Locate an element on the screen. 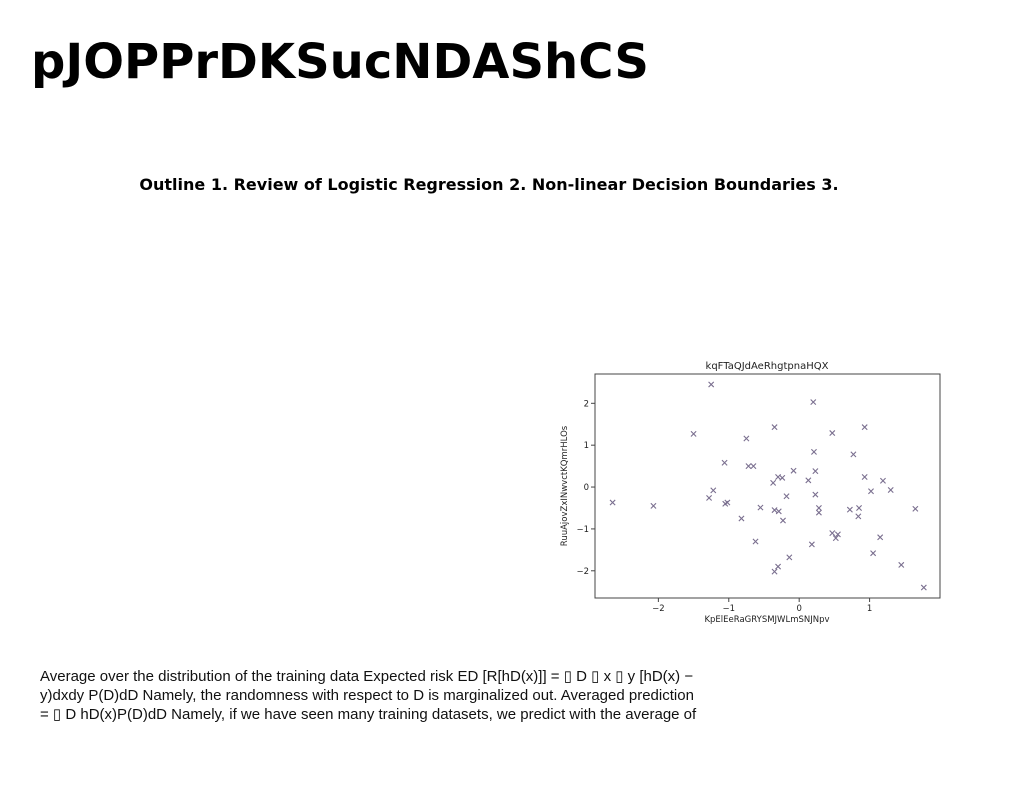 Image resolution: width=1024 pixels, height=788 pixels. plot-frame is located at coordinates (767, 486).